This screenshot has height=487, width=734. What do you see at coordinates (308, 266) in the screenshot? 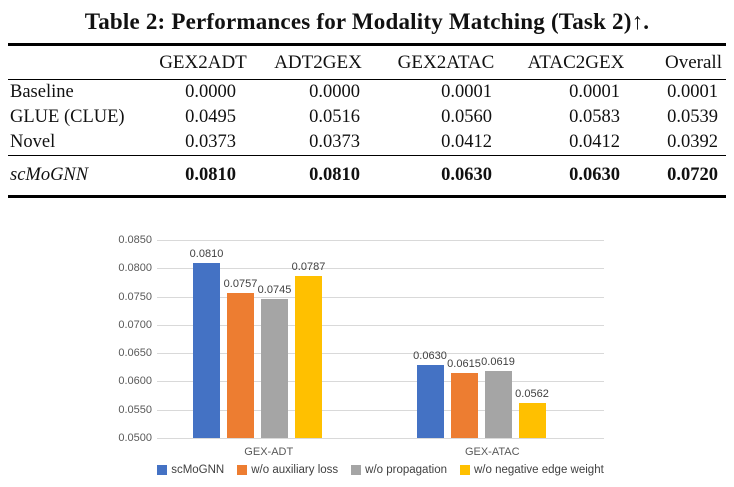
I see `data-label: 0.0787` at bounding box center [308, 266].